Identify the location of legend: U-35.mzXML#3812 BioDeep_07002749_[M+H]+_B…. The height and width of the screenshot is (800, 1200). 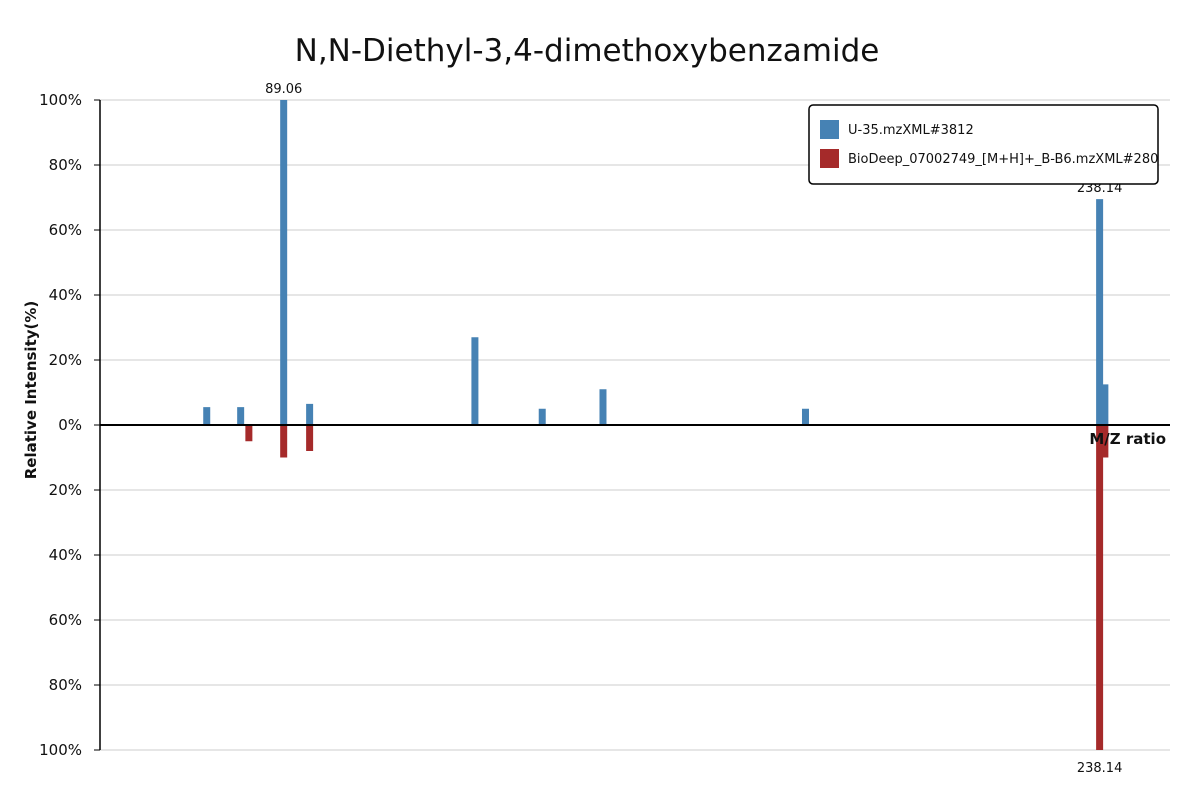
(983, 144).